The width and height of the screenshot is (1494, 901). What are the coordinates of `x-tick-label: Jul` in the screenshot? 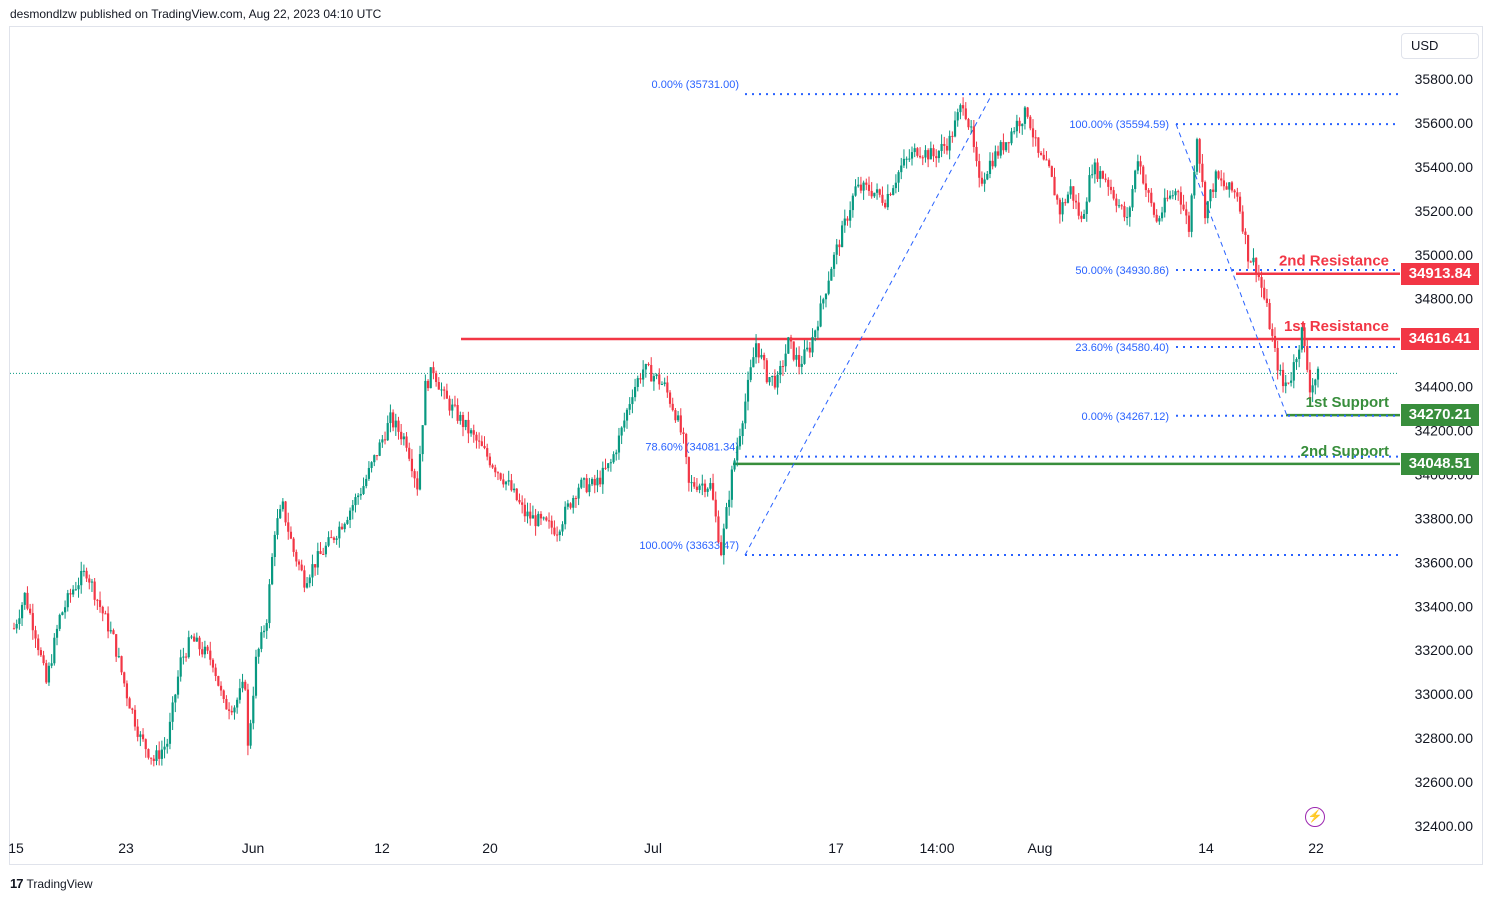 It's located at (653, 848).